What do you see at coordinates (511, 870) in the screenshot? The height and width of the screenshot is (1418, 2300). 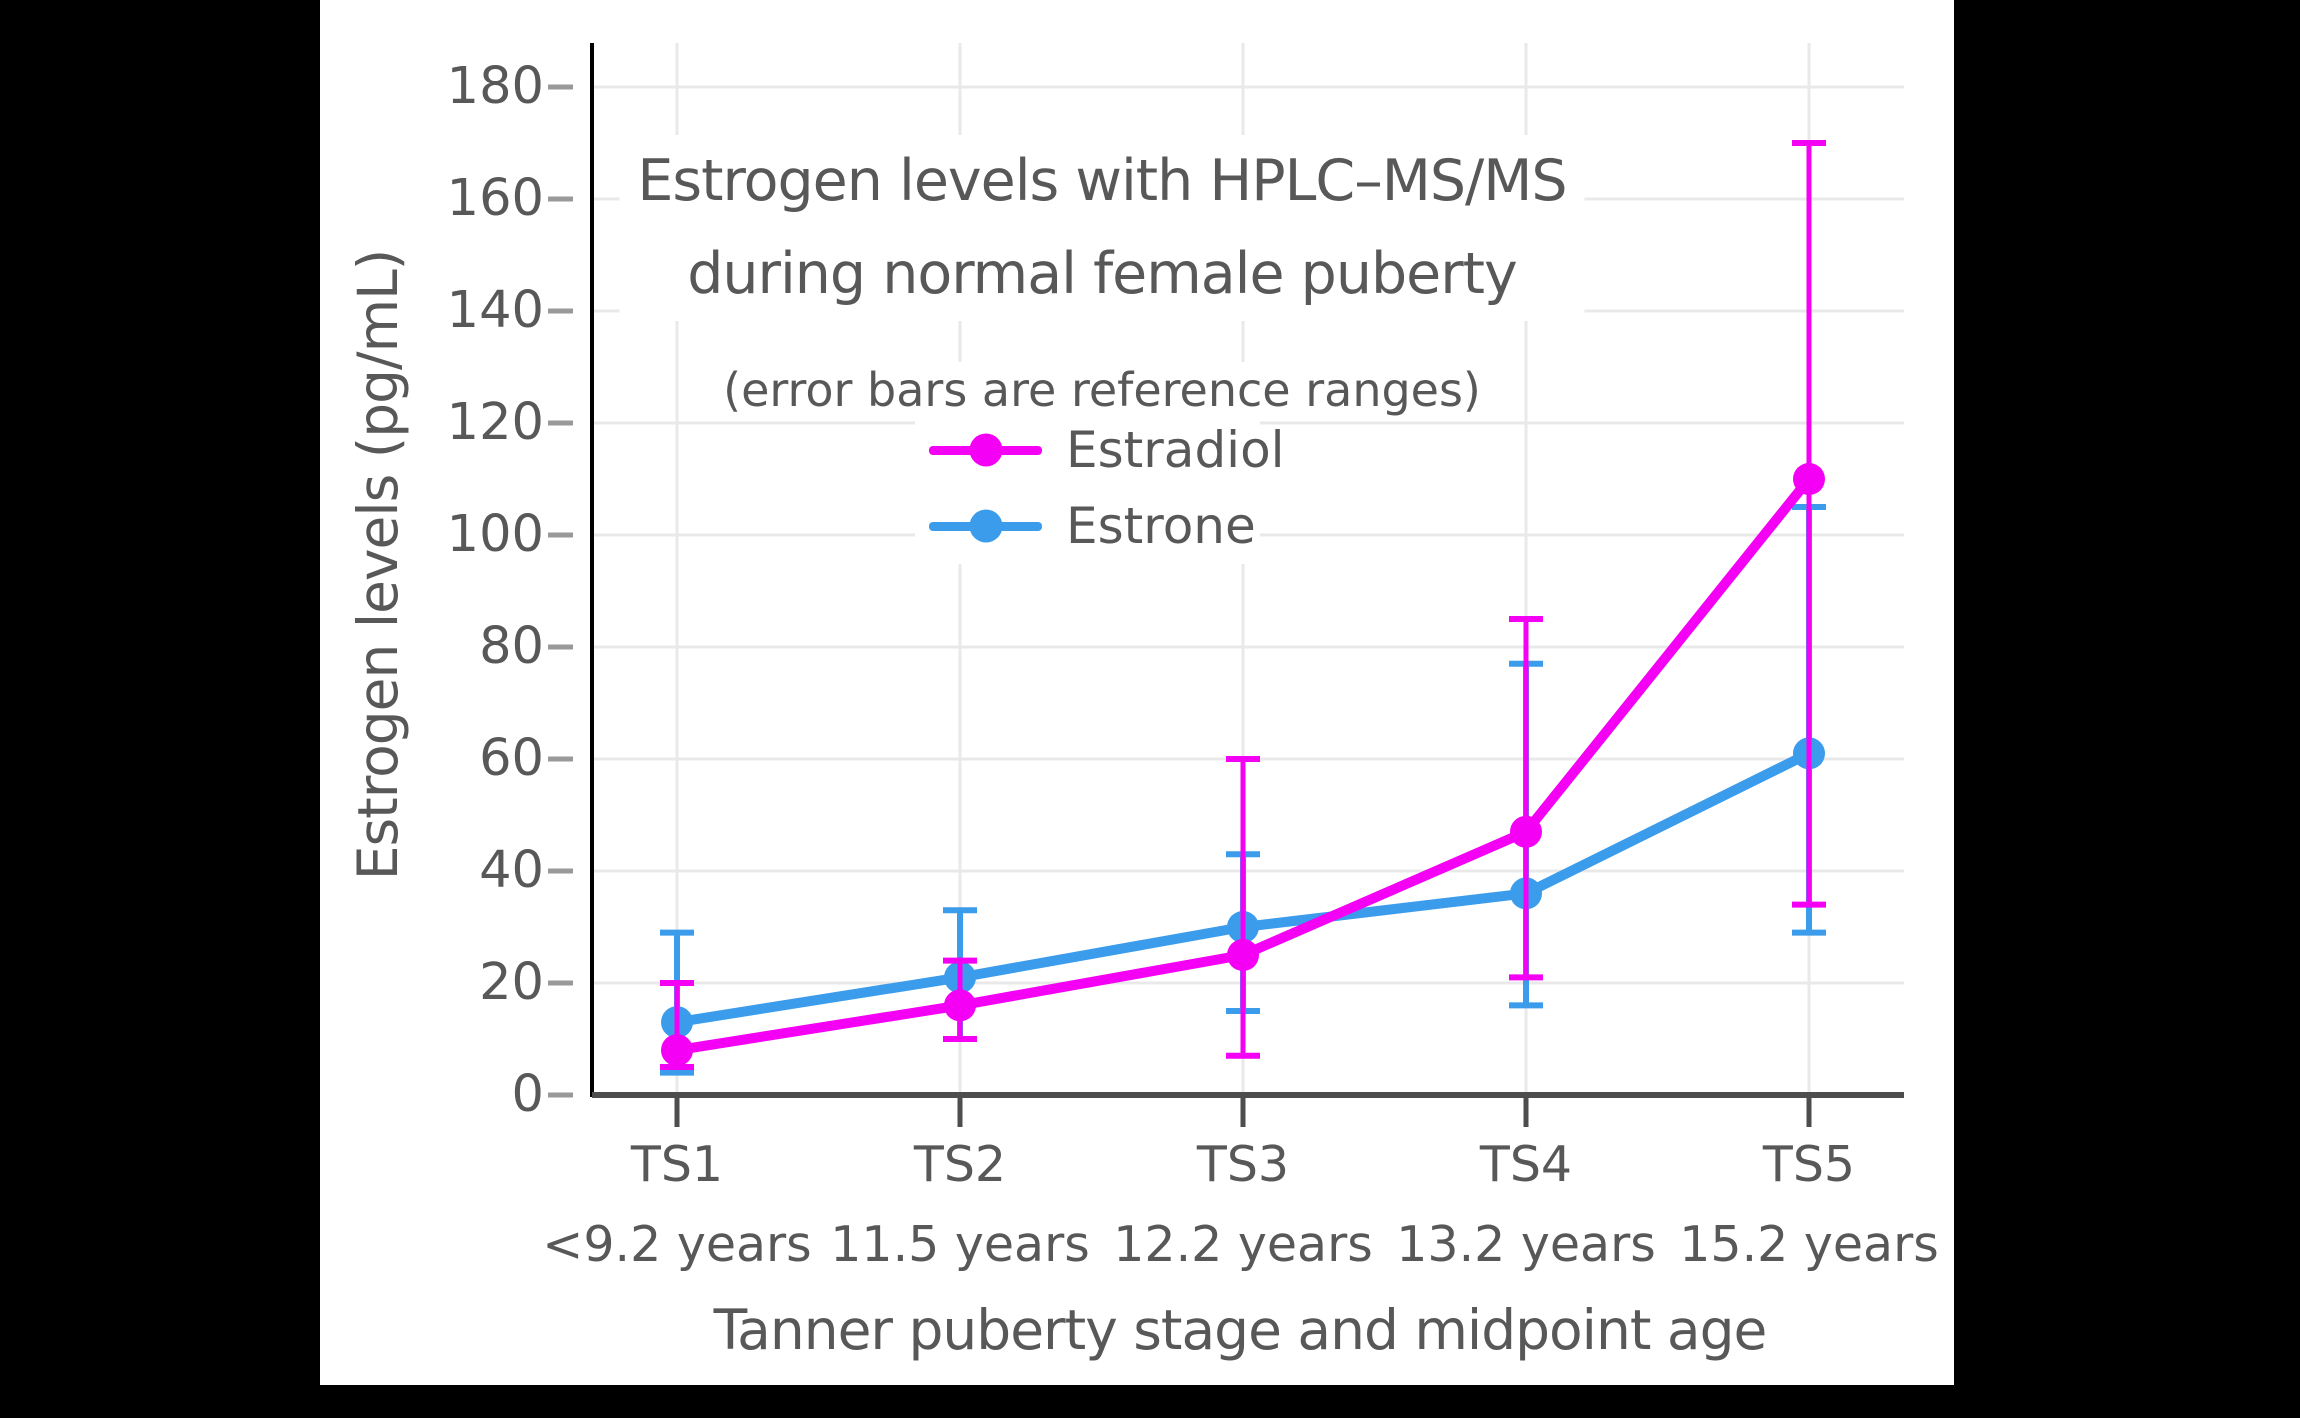 I see `y-tick-label-40: 40` at bounding box center [511, 870].